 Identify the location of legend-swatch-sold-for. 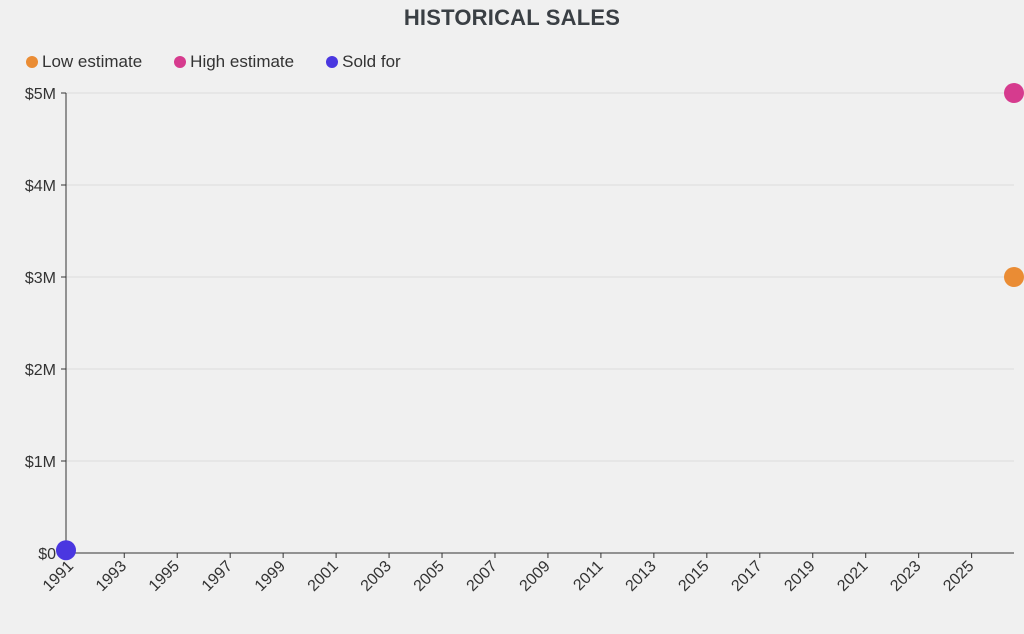
(332, 62).